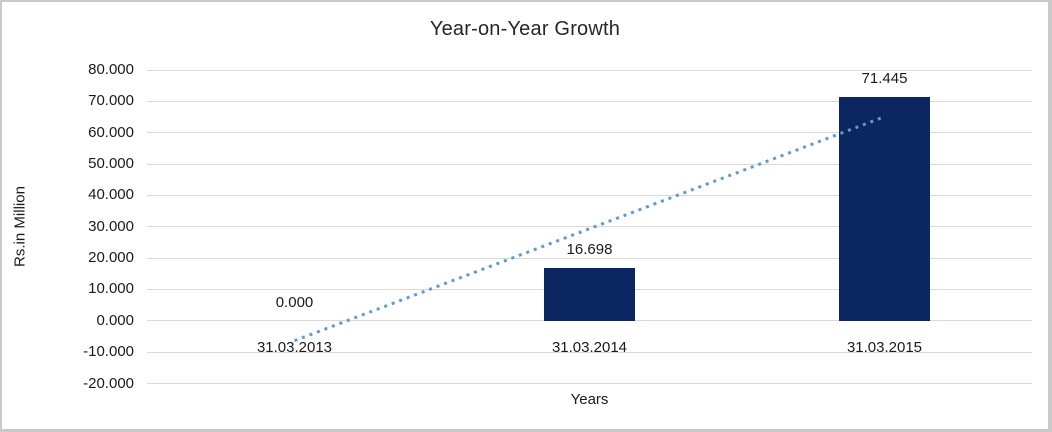 This screenshot has width=1052, height=432. What do you see at coordinates (589, 250) in the screenshot?
I see `bar-data-label: 16.698` at bounding box center [589, 250].